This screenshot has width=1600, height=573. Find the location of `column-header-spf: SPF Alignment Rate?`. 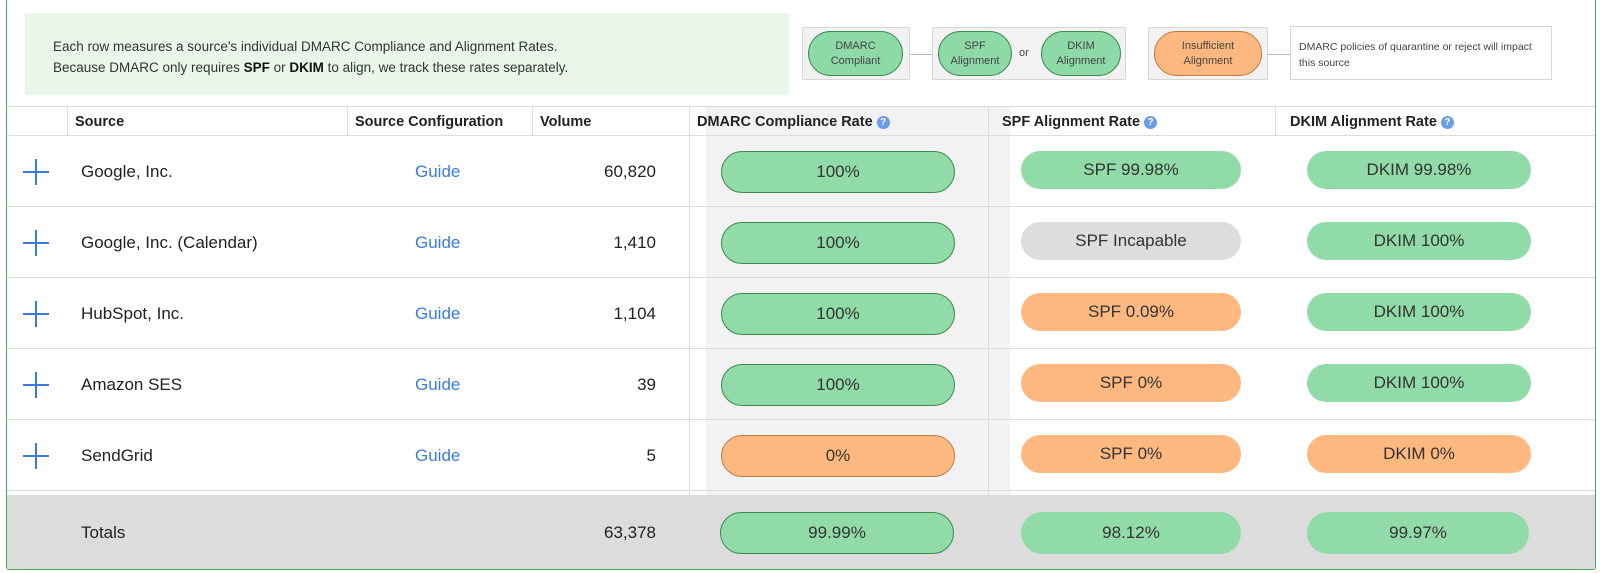

column-header-spf: SPF Alignment Rate? is located at coordinates (1076, 121).